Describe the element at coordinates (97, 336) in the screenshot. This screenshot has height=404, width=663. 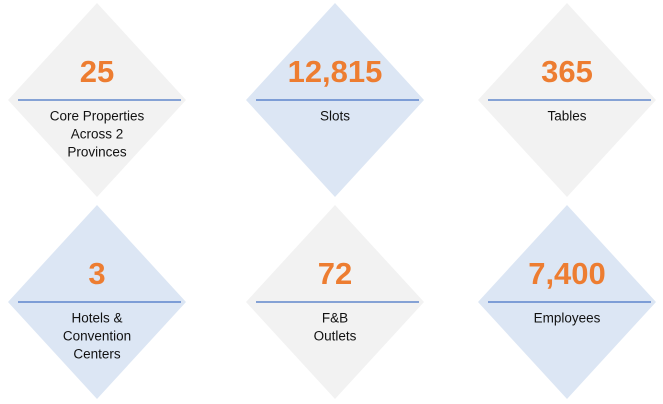
I see `stat-label: Convention` at that location.